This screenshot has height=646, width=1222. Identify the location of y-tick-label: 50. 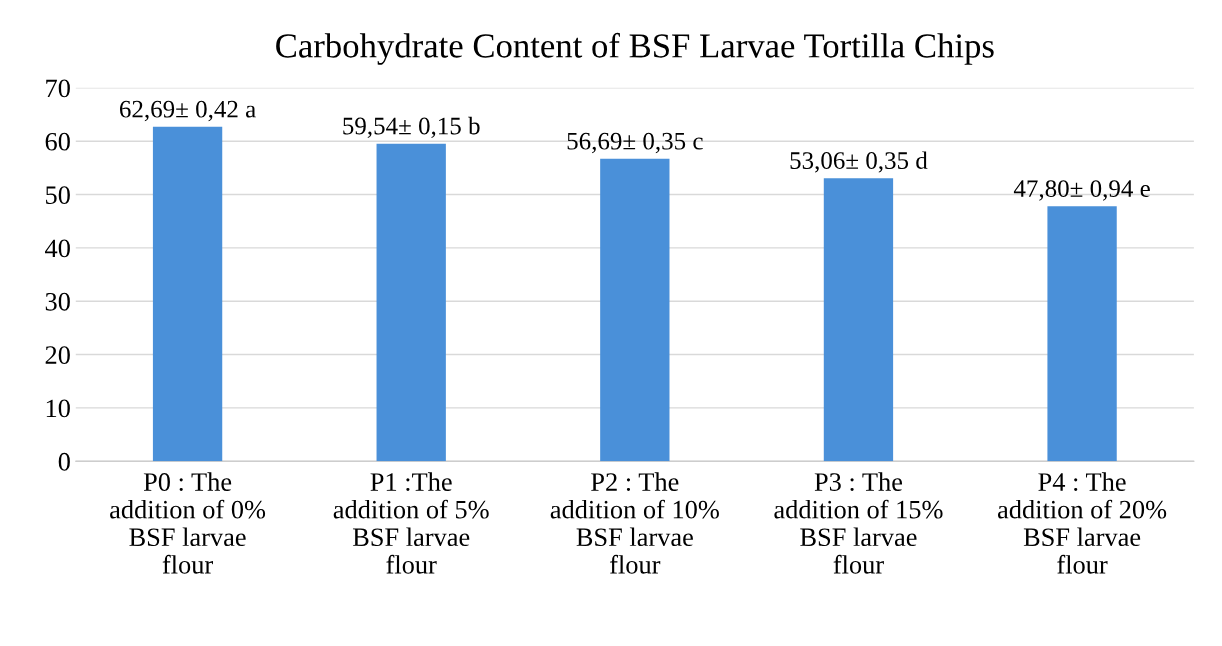
(58, 195).